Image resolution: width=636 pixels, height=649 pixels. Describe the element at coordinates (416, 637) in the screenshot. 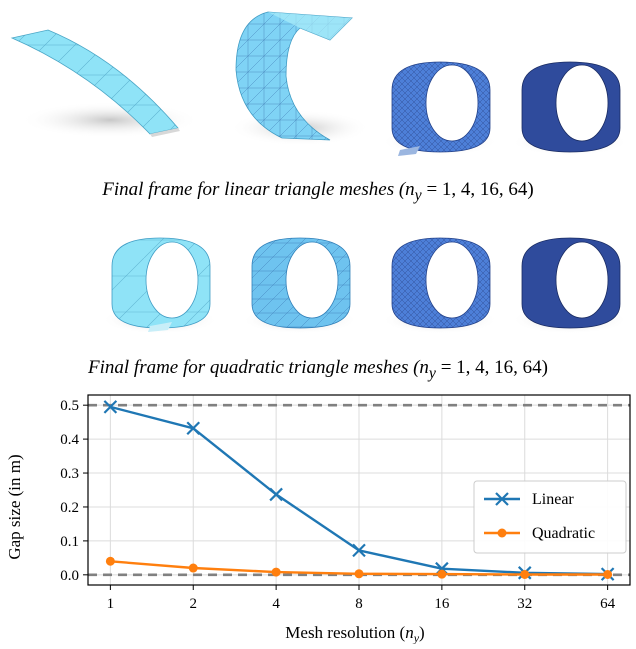

I see `x-axis-label-sub: y` at that location.